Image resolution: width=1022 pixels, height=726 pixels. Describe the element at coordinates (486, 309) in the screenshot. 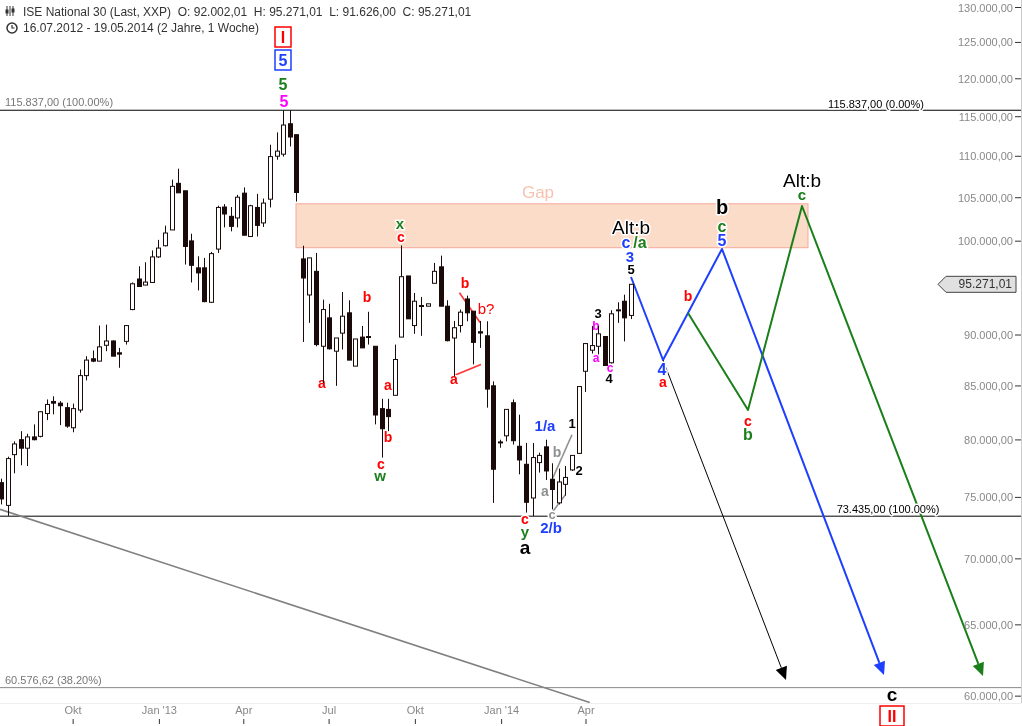

I see `annotation: b?` at that location.